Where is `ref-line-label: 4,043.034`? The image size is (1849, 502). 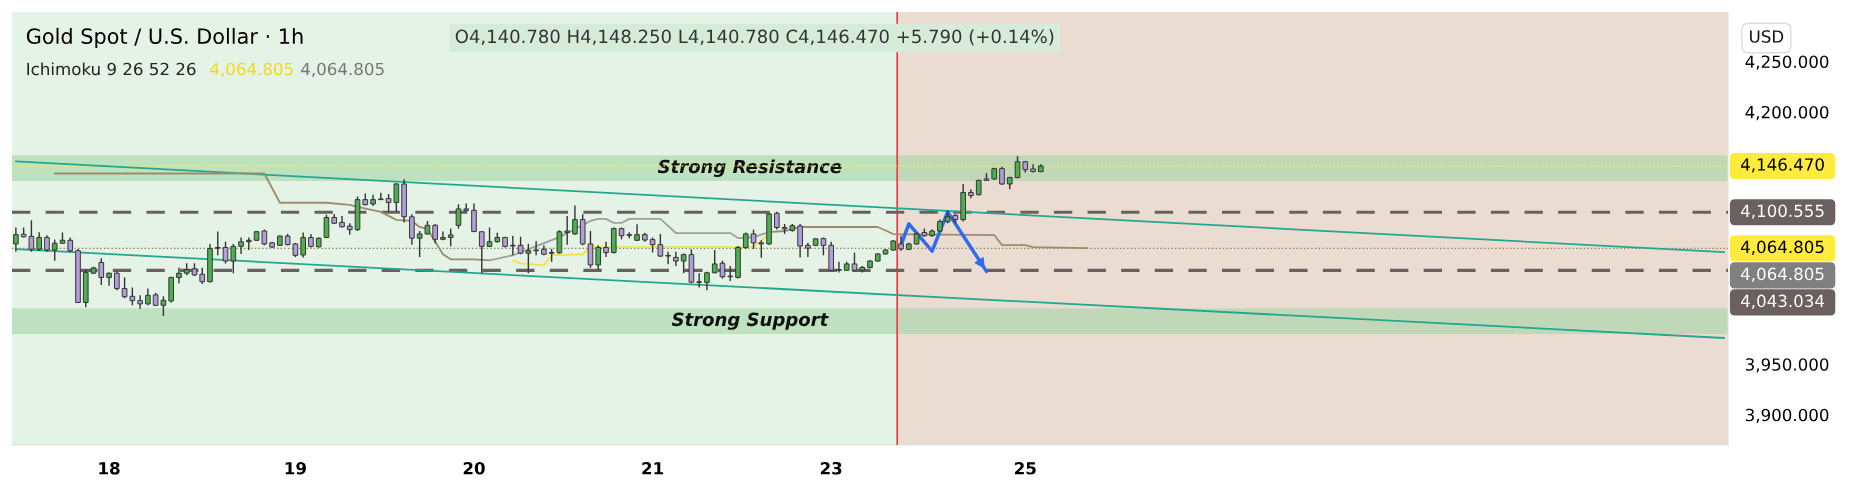 ref-line-label: 4,043.034 is located at coordinates (1782, 301).